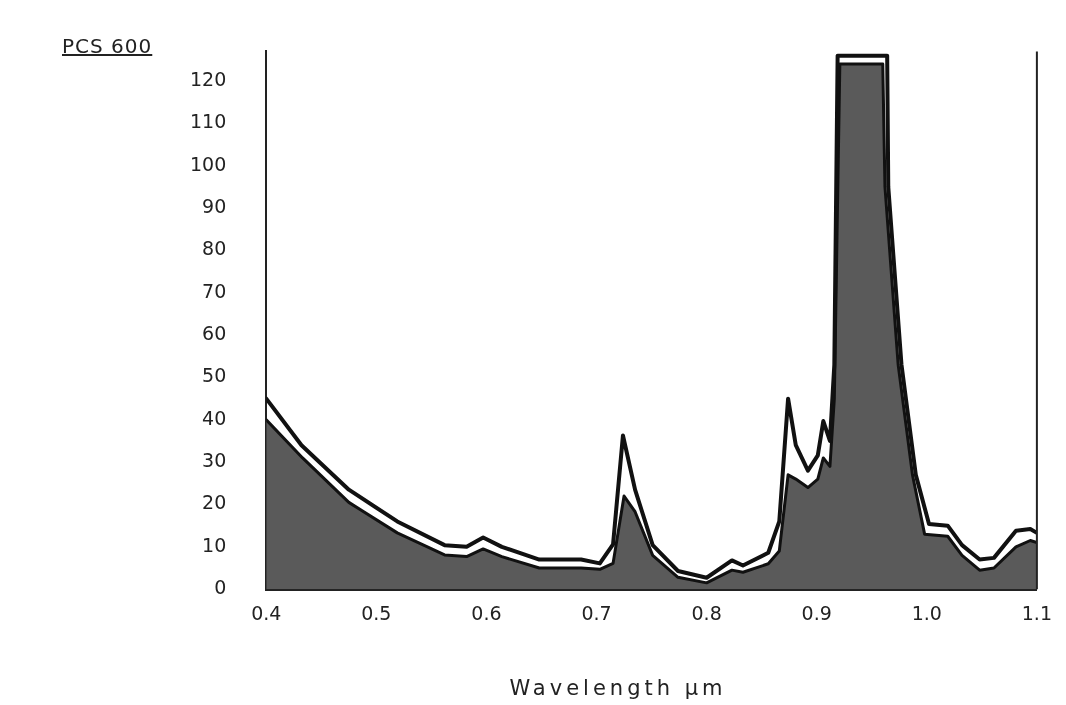 The width and height of the screenshot is (1066, 705). What do you see at coordinates (376, 612) in the screenshot?
I see `x-tick-label: 0.5` at bounding box center [376, 612].